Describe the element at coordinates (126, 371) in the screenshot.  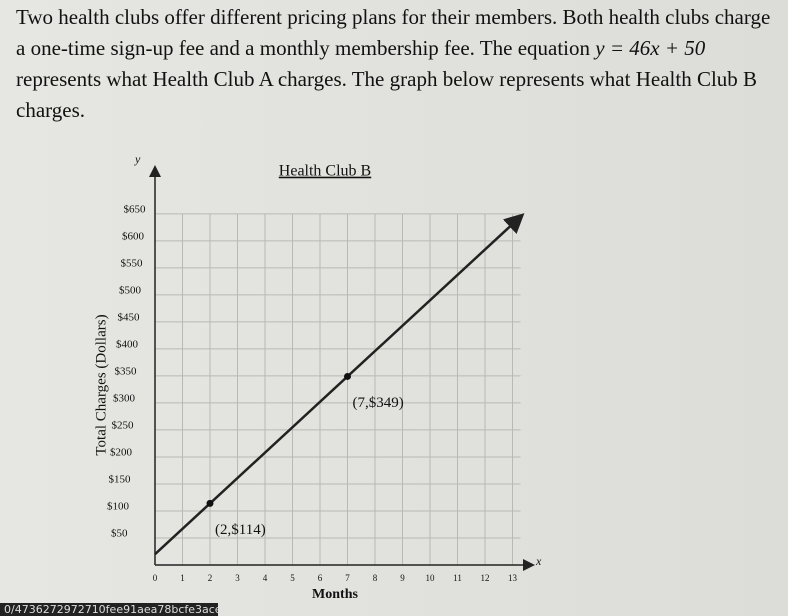
I see `y-tick-label: $350` at that location.